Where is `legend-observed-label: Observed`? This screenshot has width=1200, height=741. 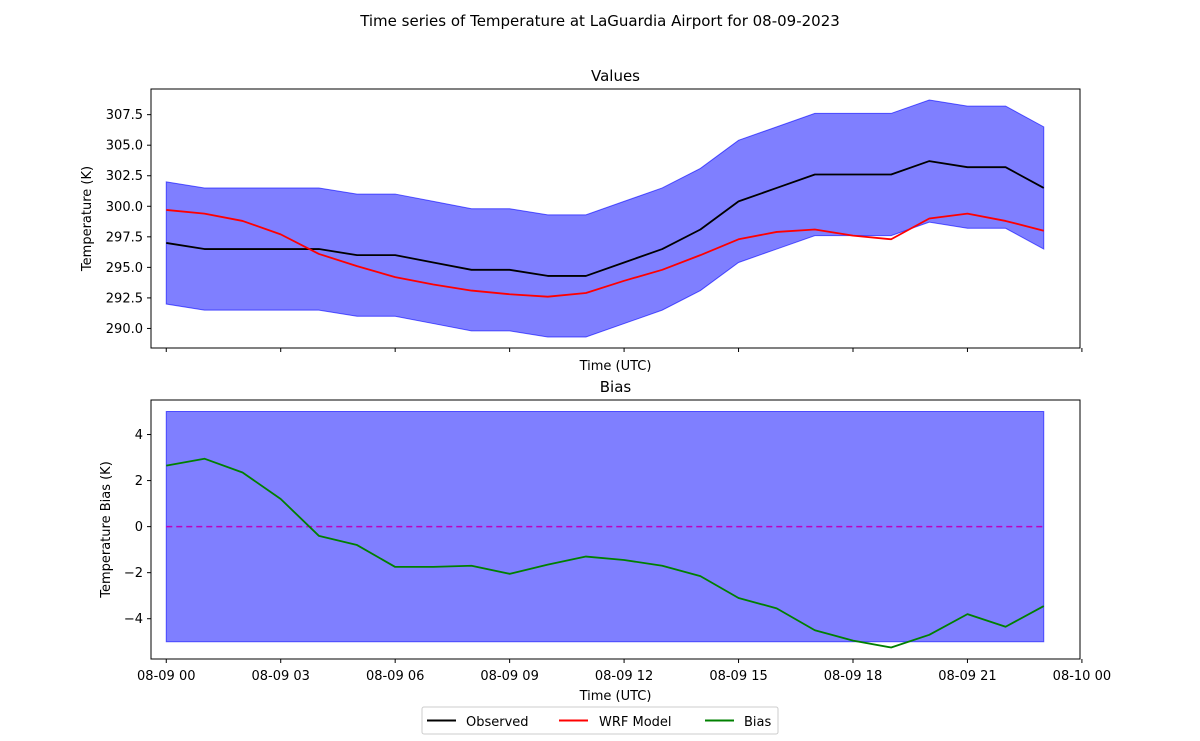 legend-observed-label: Observed is located at coordinates (497, 722).